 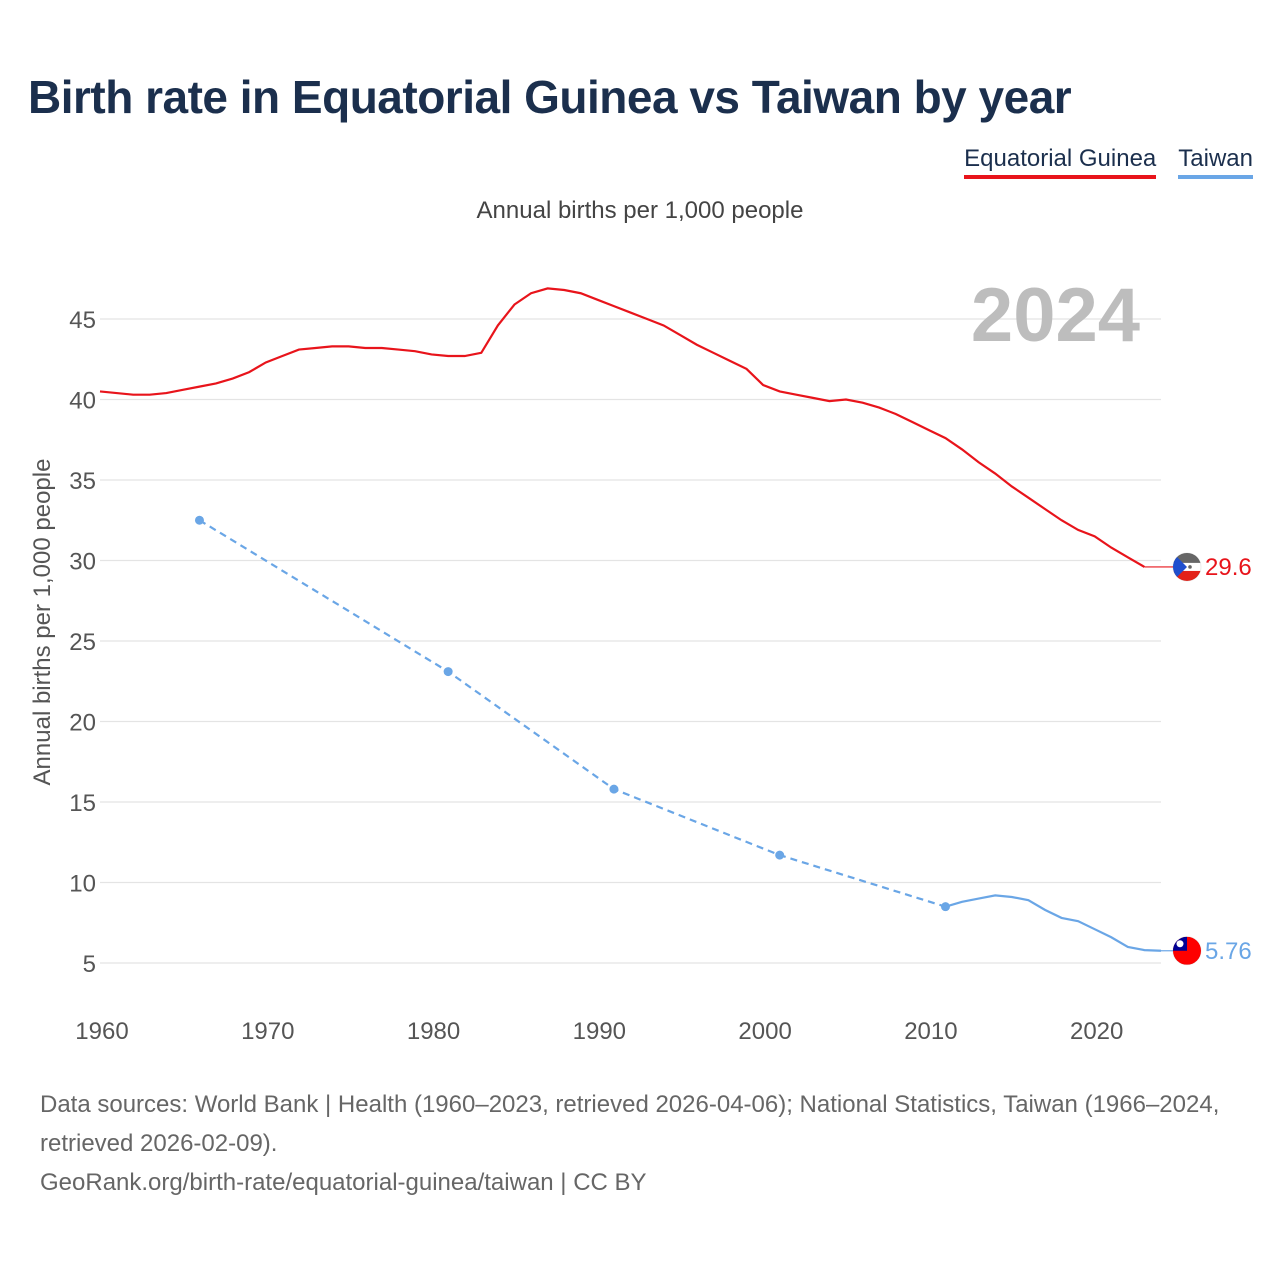 What do you see at coordinates (42, 622) in the screenshot?
I see `y-axis-label: Annual births per 1,000 people` at bounding box center [42, 622].